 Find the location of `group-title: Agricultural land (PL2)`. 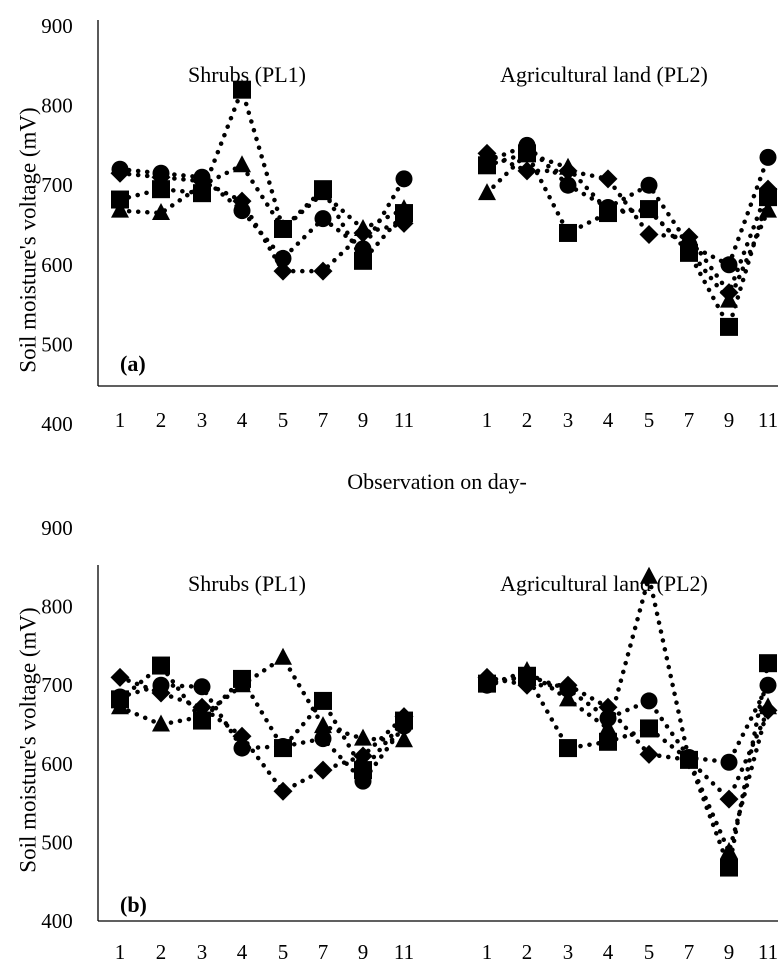

group-title: Agricultural land (PL2) is located at coordinates (604, 74).